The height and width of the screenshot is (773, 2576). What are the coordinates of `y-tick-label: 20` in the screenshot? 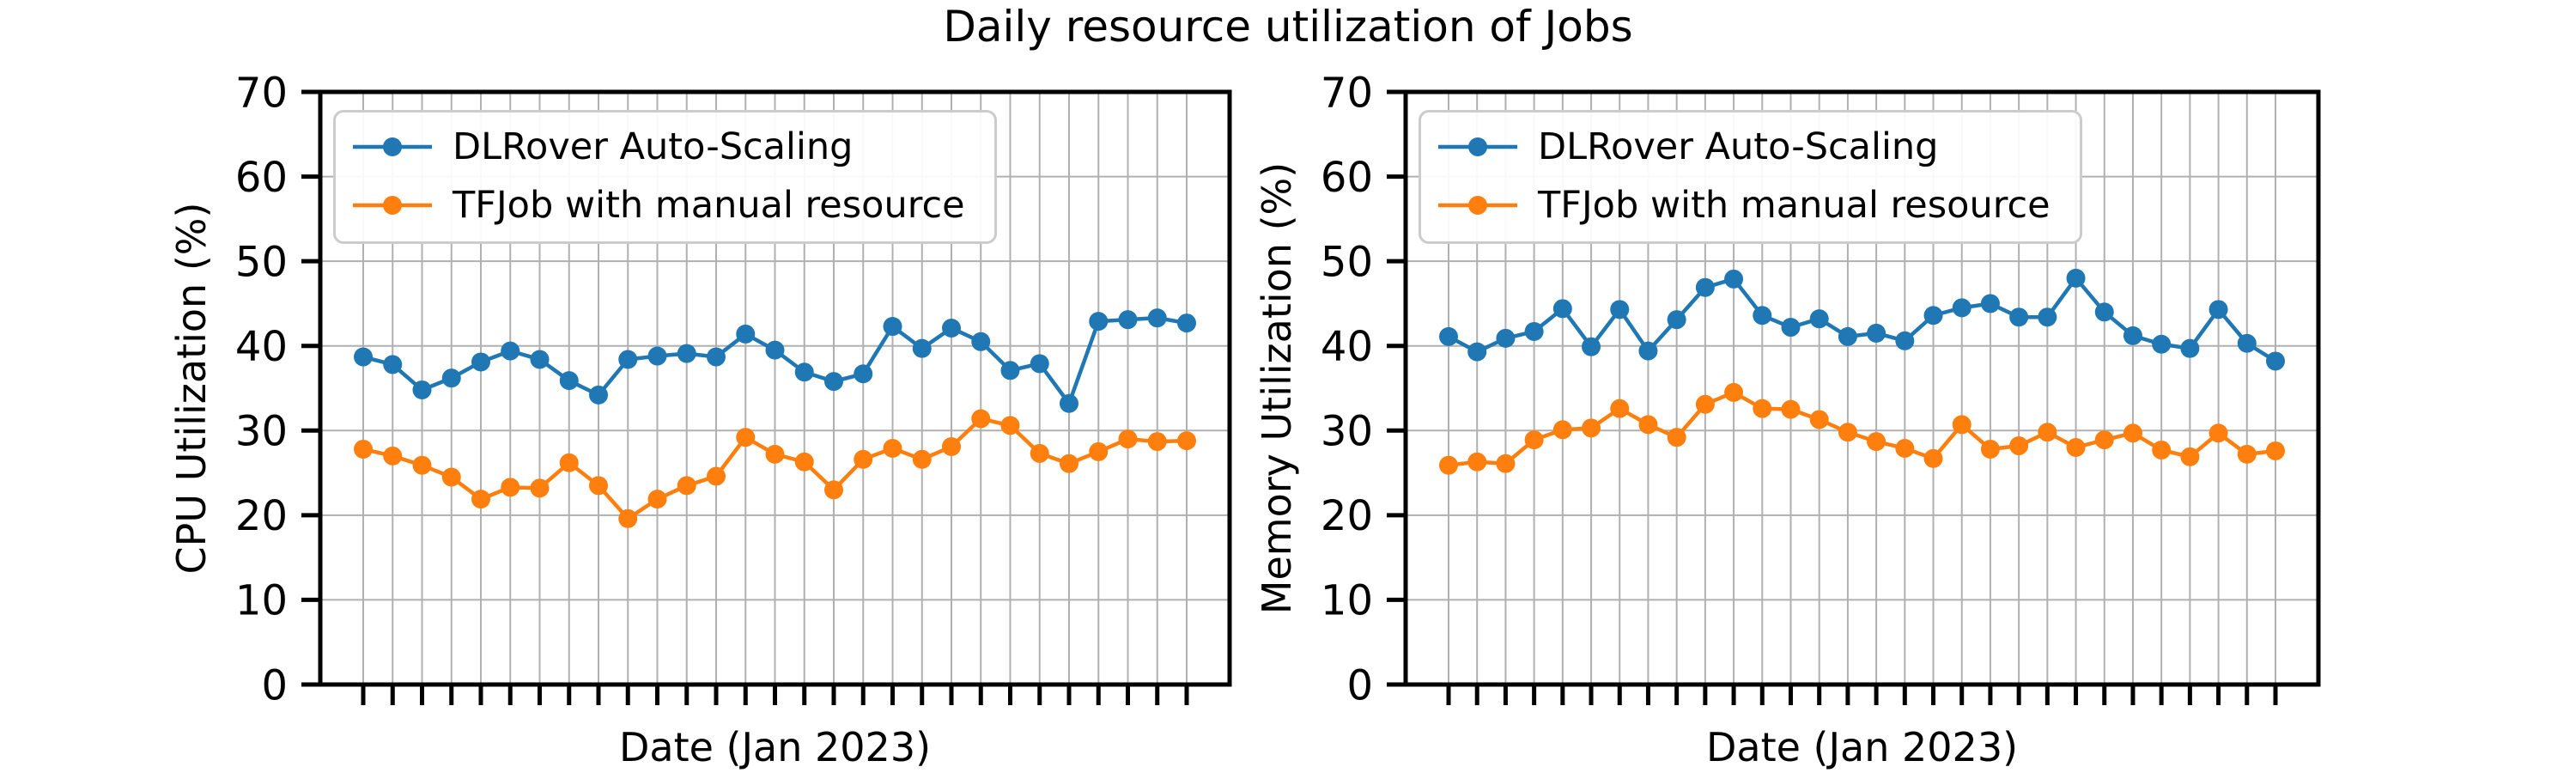 It's located at (1347, 516).